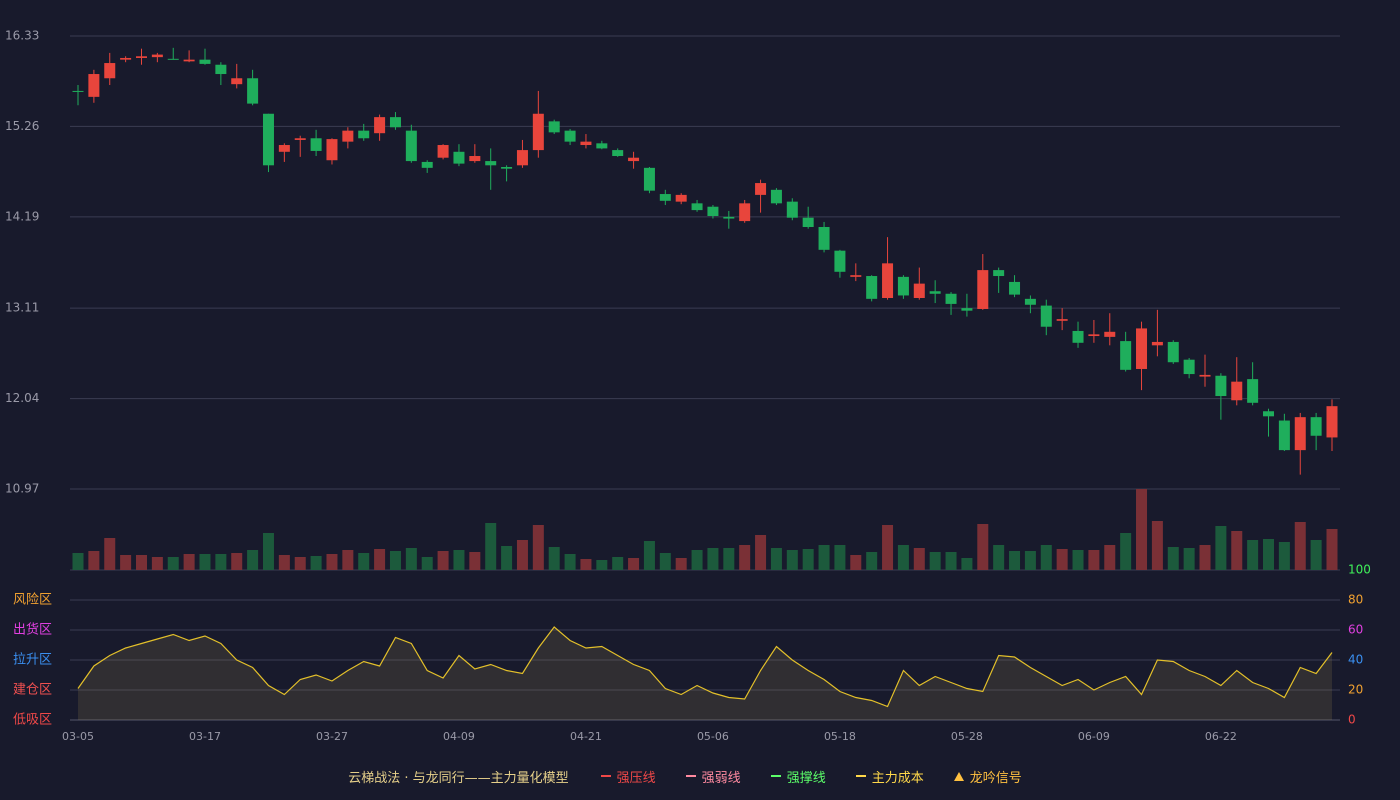 The image size is (1400, 800). Describe the element at coordinates (798, 776) in the screenshot. I see `legend-item: 强撑线` at that location.